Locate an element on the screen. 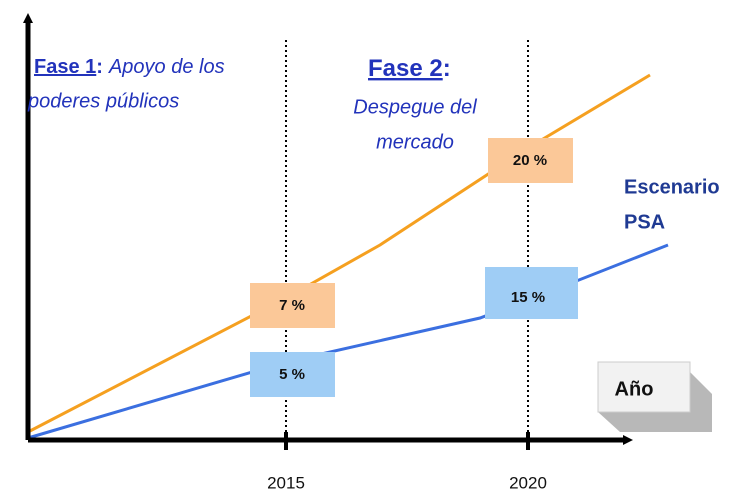  phase1-sep: : is located at coordinates (99, 67).